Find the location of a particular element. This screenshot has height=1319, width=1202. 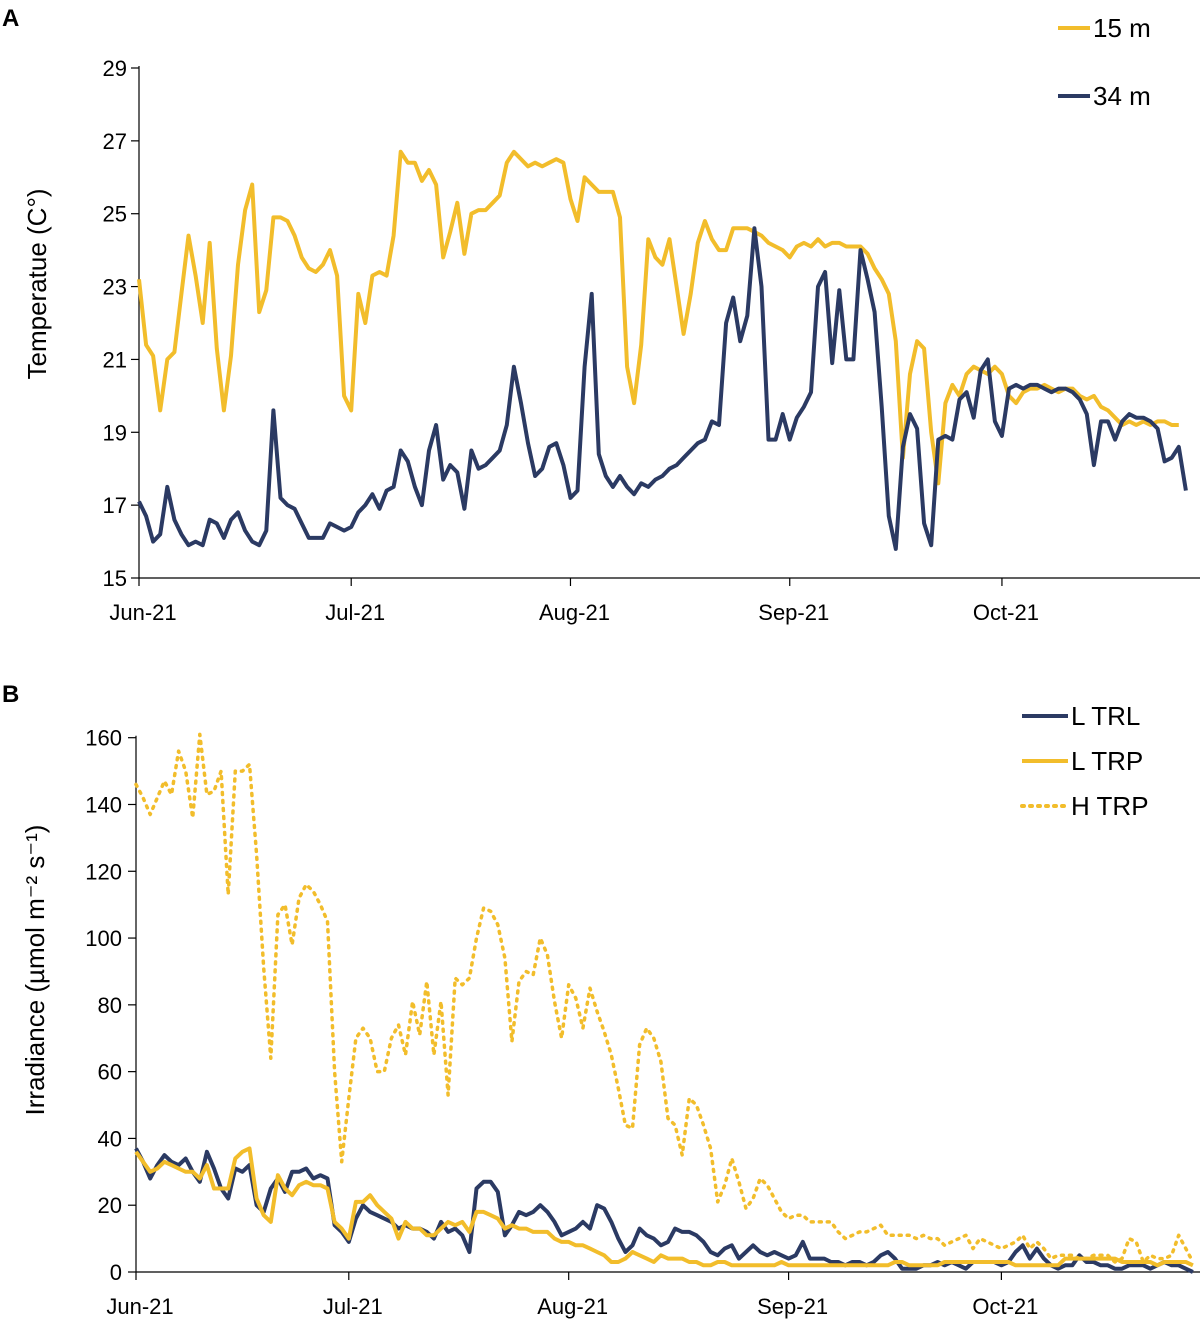

panel-b-x-tick-label: Jun-21 is located at coordinates (139, 1306).